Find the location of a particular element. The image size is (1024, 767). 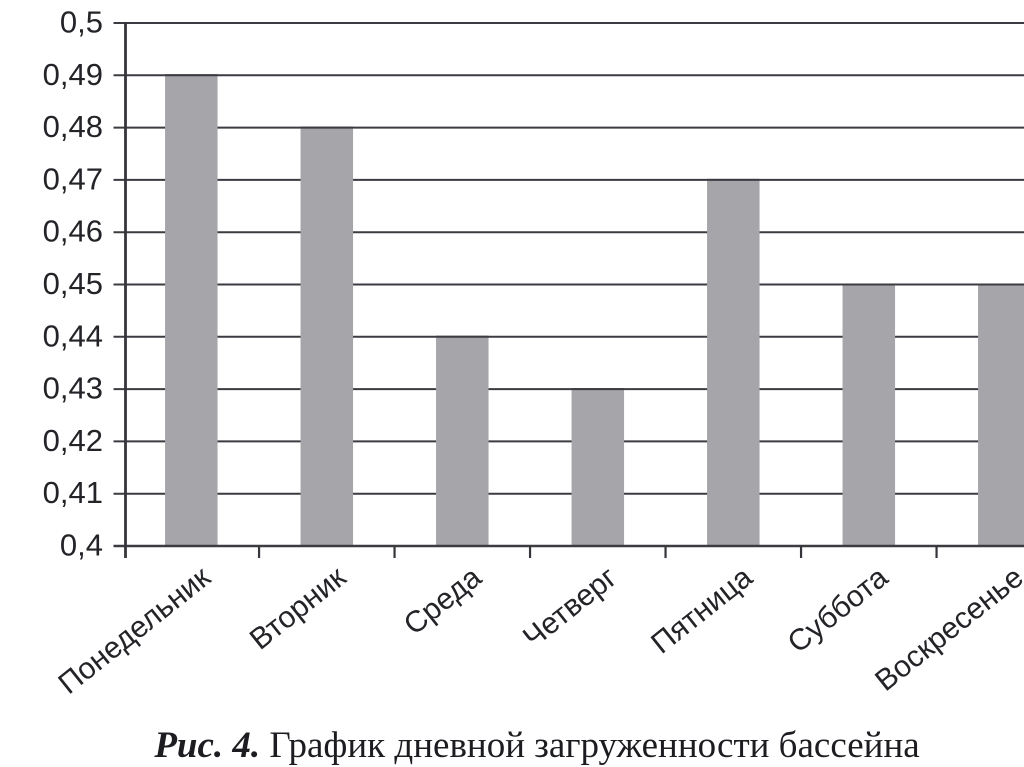

x-category-label: Среда is located at coordinates (443, 600).